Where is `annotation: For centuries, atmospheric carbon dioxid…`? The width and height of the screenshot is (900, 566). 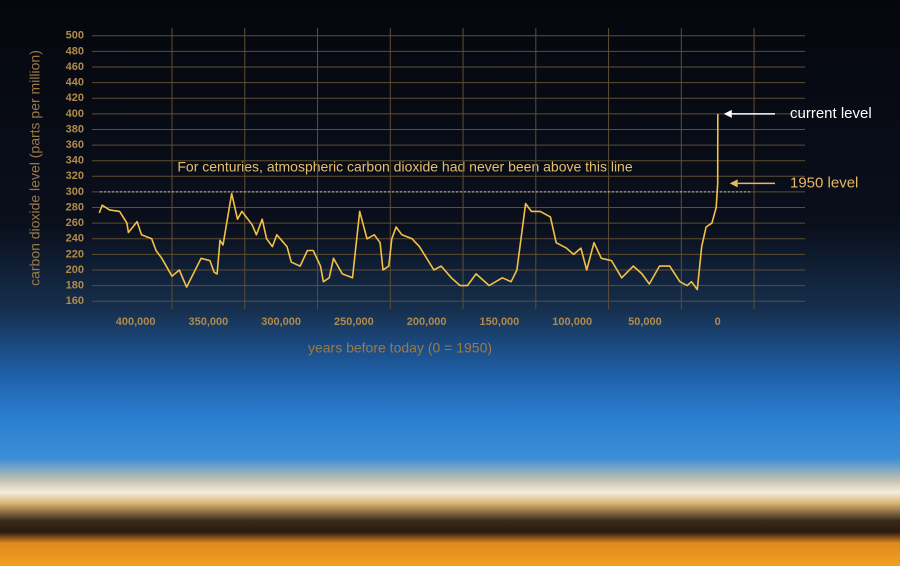 annotation: For centuries, atmospheric carbon dioxid… is located at coordinates (404, 167).